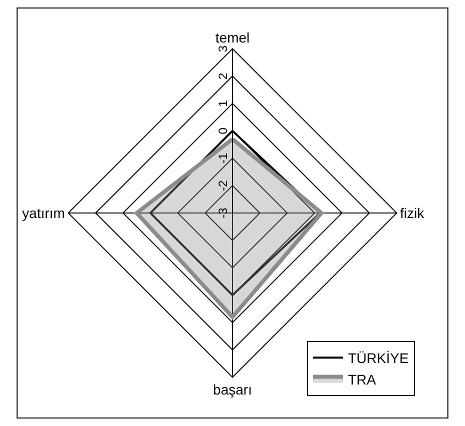  I want to click on y-tick-label: 1, so click(223, 103).